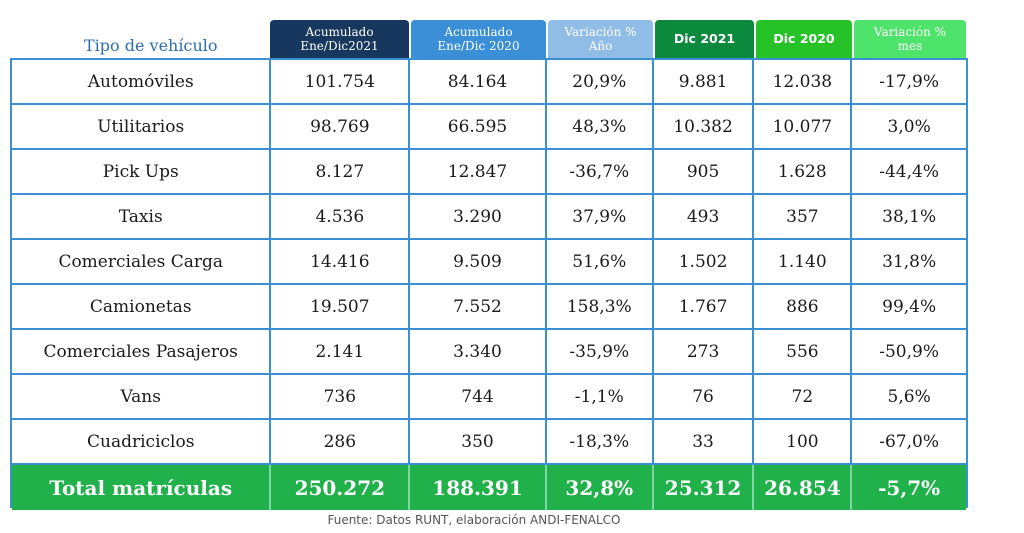 The height and width of the screenshot is (533, 1024). What do you see at coordinates (142, 216) in the screenshot?
I see `row-label: Taxis` at bounding box center [142, 216].